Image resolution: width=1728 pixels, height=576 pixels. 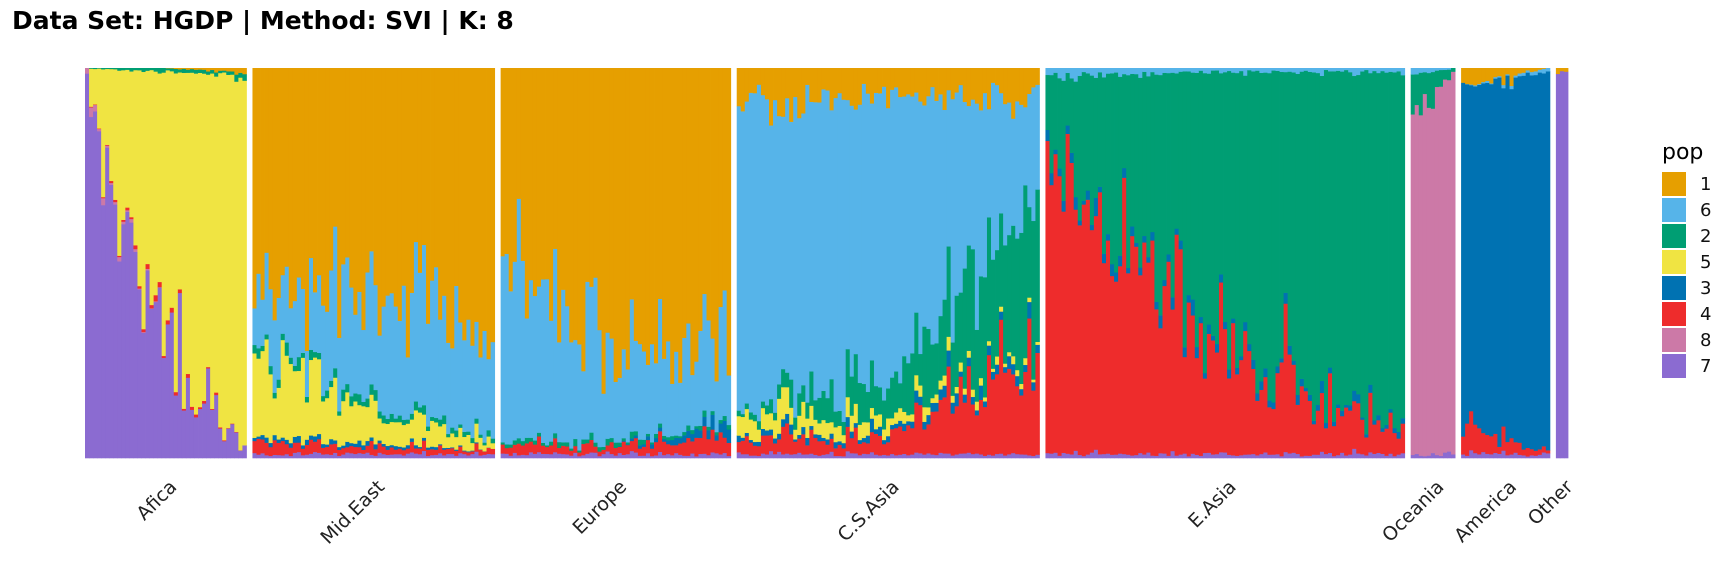 I want to click on legend-label: 7, so click(x=1706, y=366).